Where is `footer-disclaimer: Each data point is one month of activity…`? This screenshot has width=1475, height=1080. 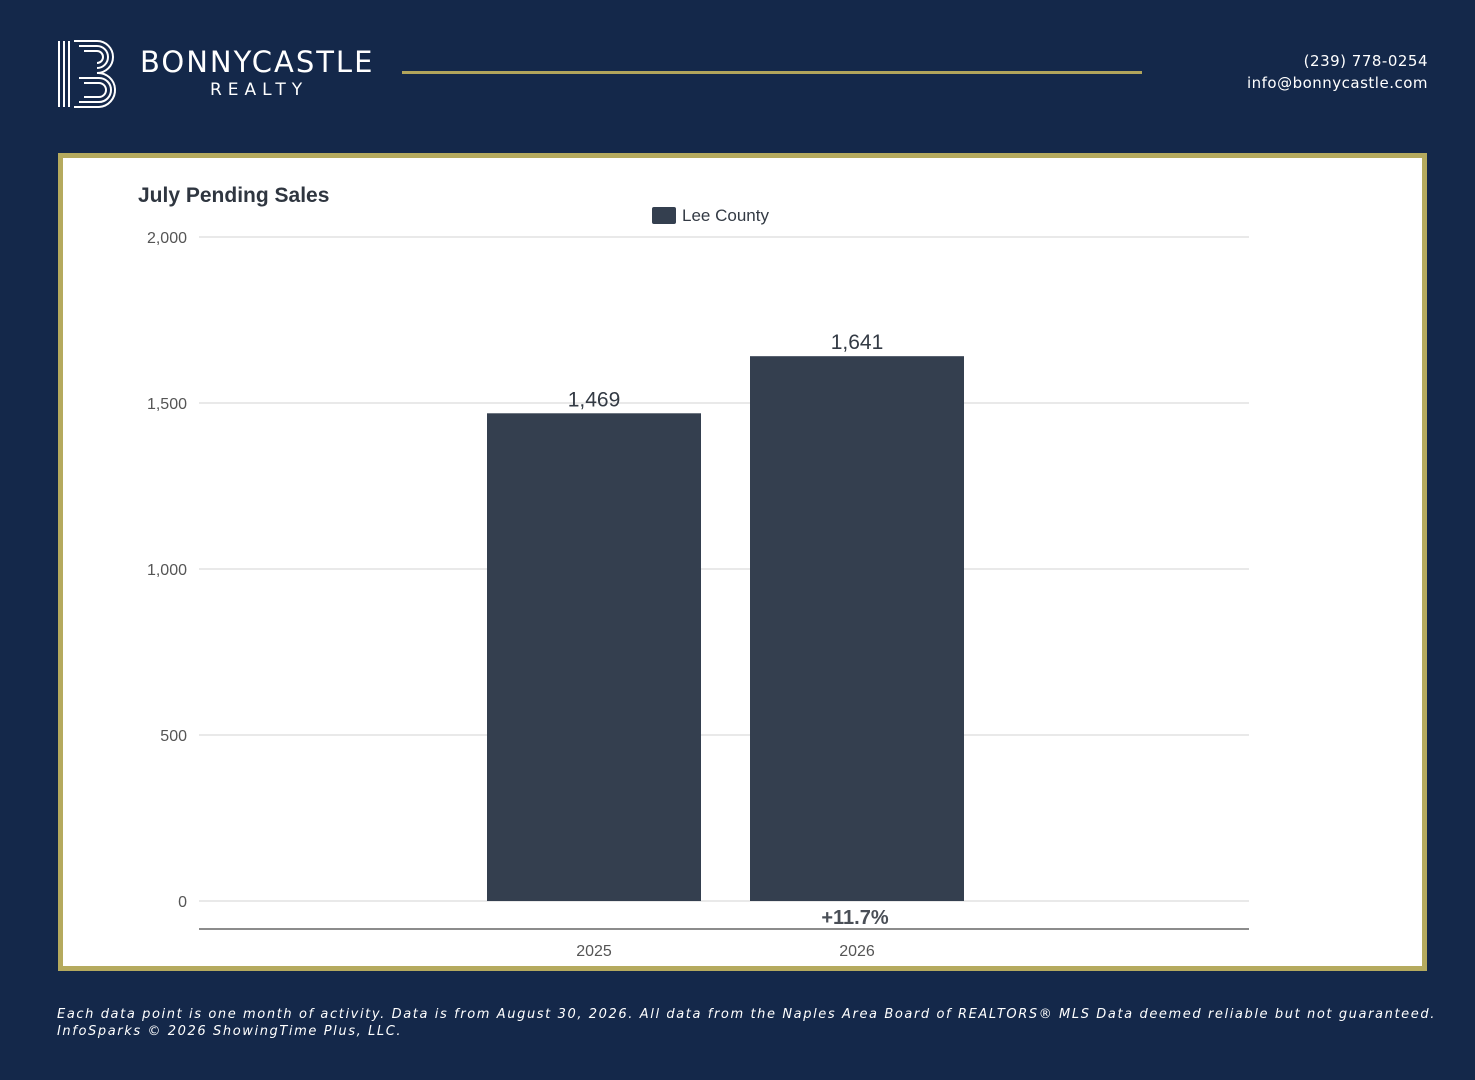
footer-disclaimer: Each data point is one month of activity… is located at coordinates (747, 1023).